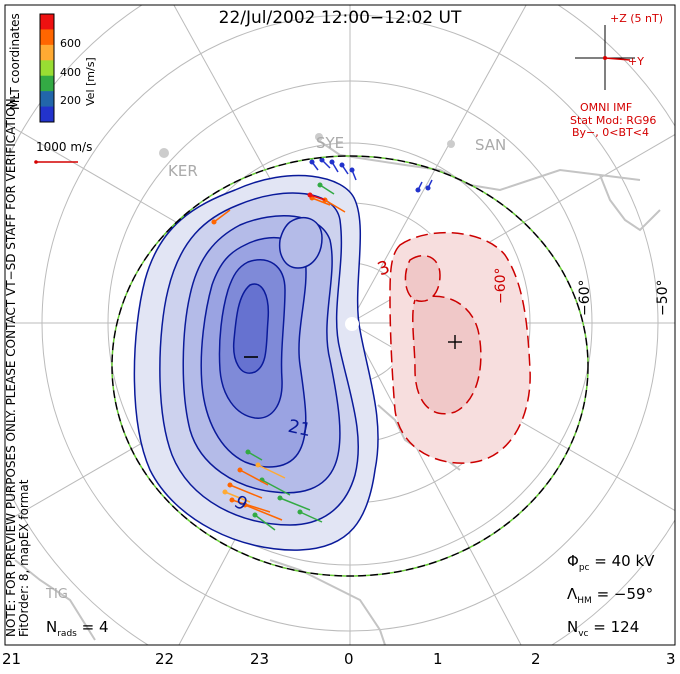 The width and height of the screenshot is (680, 674). Describe the element at coordinates (24, 558) in the screenshot. I see `fit-order: FitOrder: 8, mapEX format` at that location.